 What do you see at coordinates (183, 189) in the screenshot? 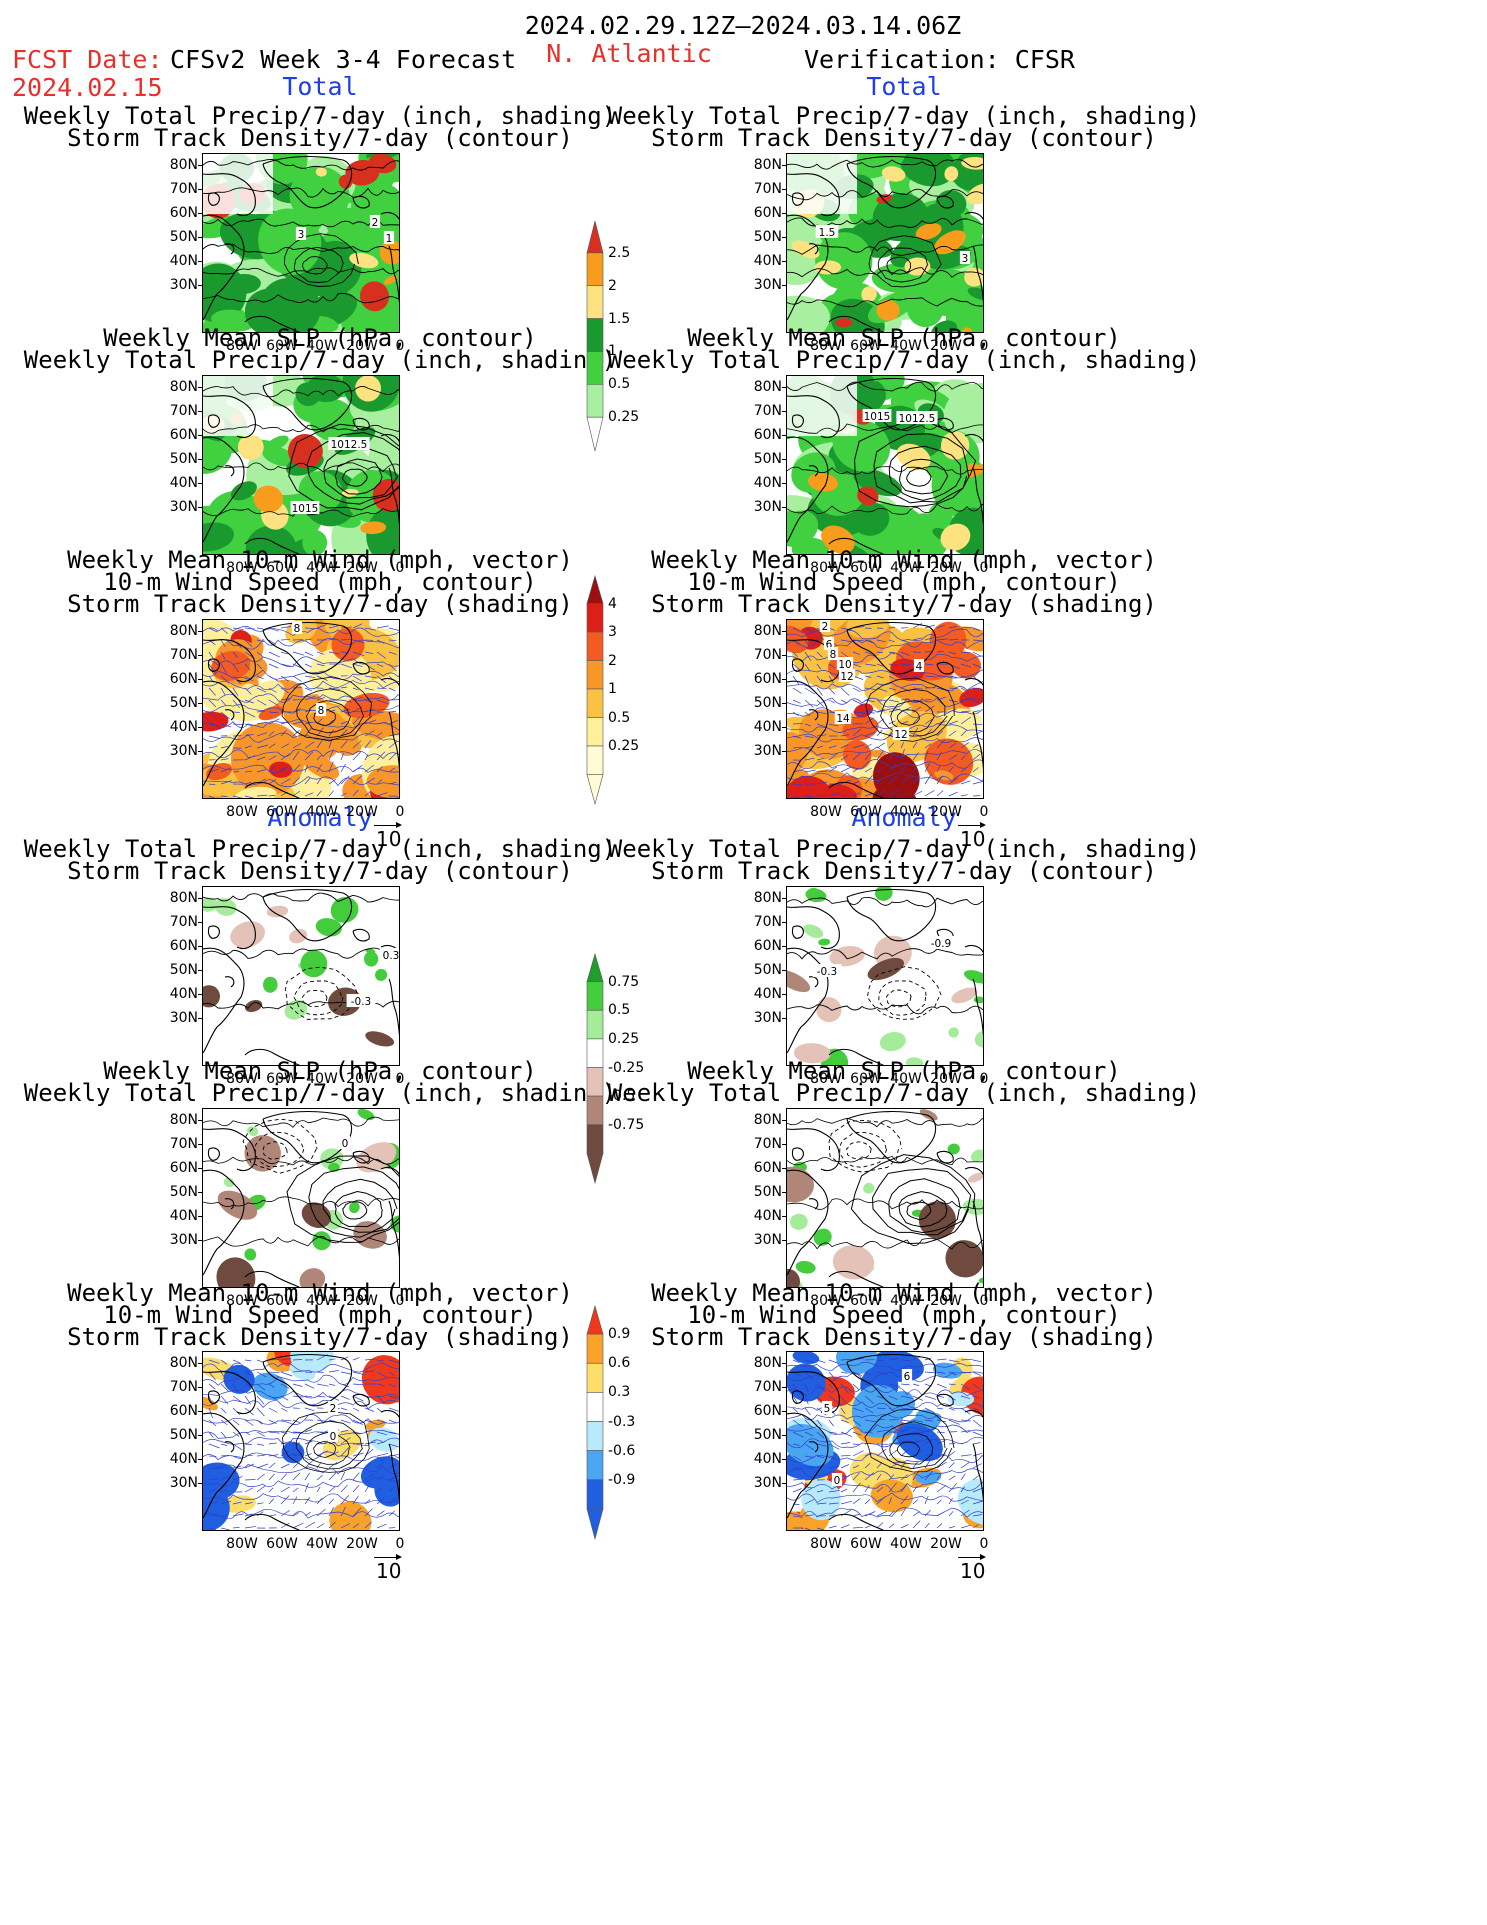
I see `lat-tick-label: 70N` at bounding box center [183, 189].